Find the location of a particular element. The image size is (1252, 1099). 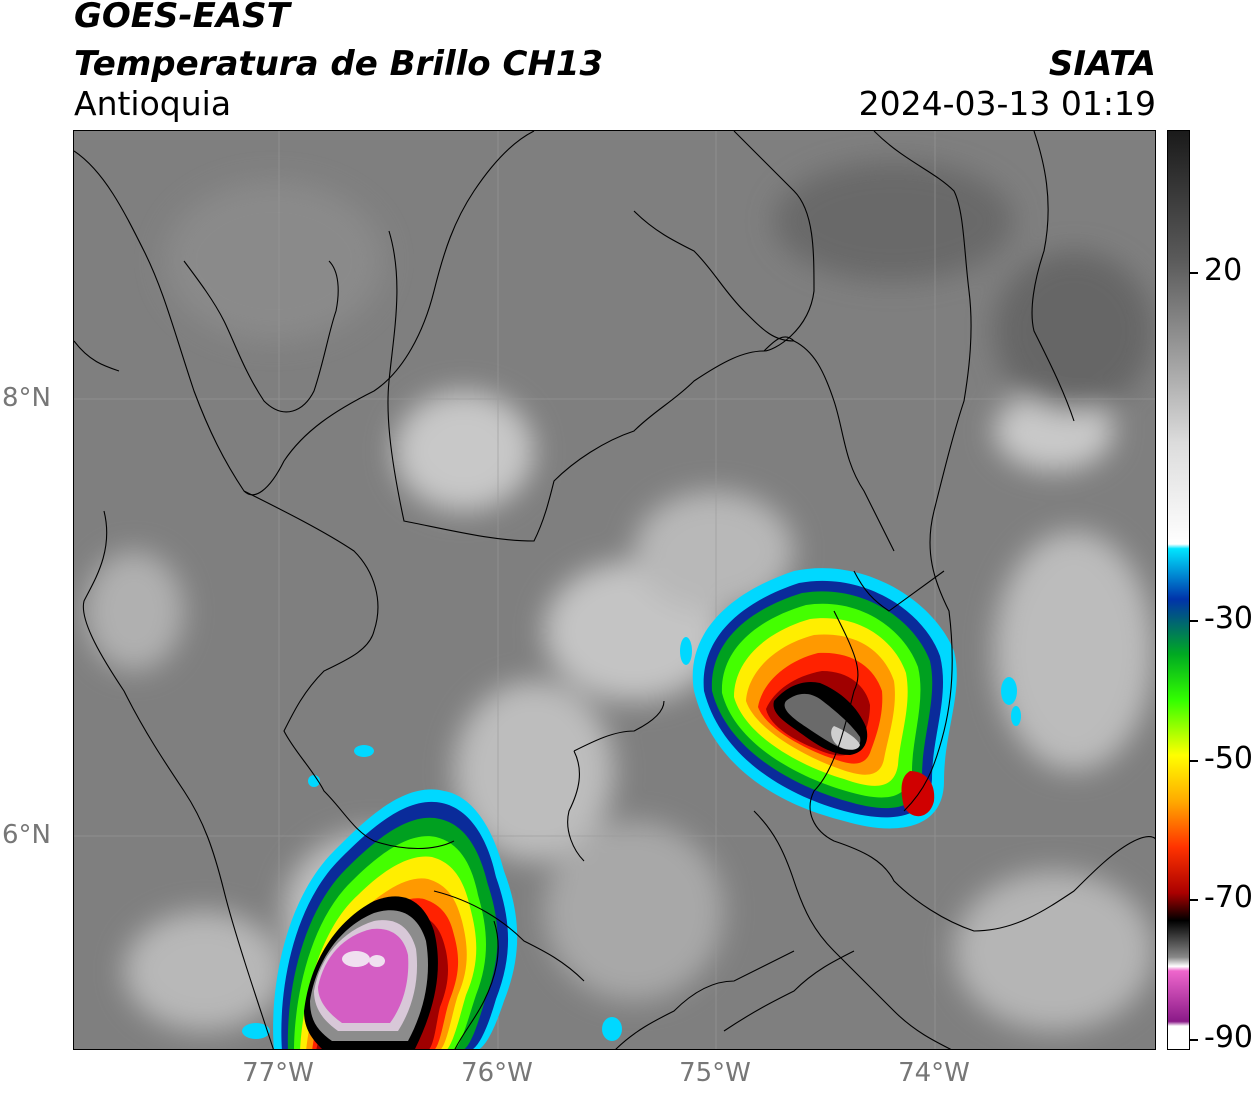

storm-cell-east is located at coordinates (824, 698).